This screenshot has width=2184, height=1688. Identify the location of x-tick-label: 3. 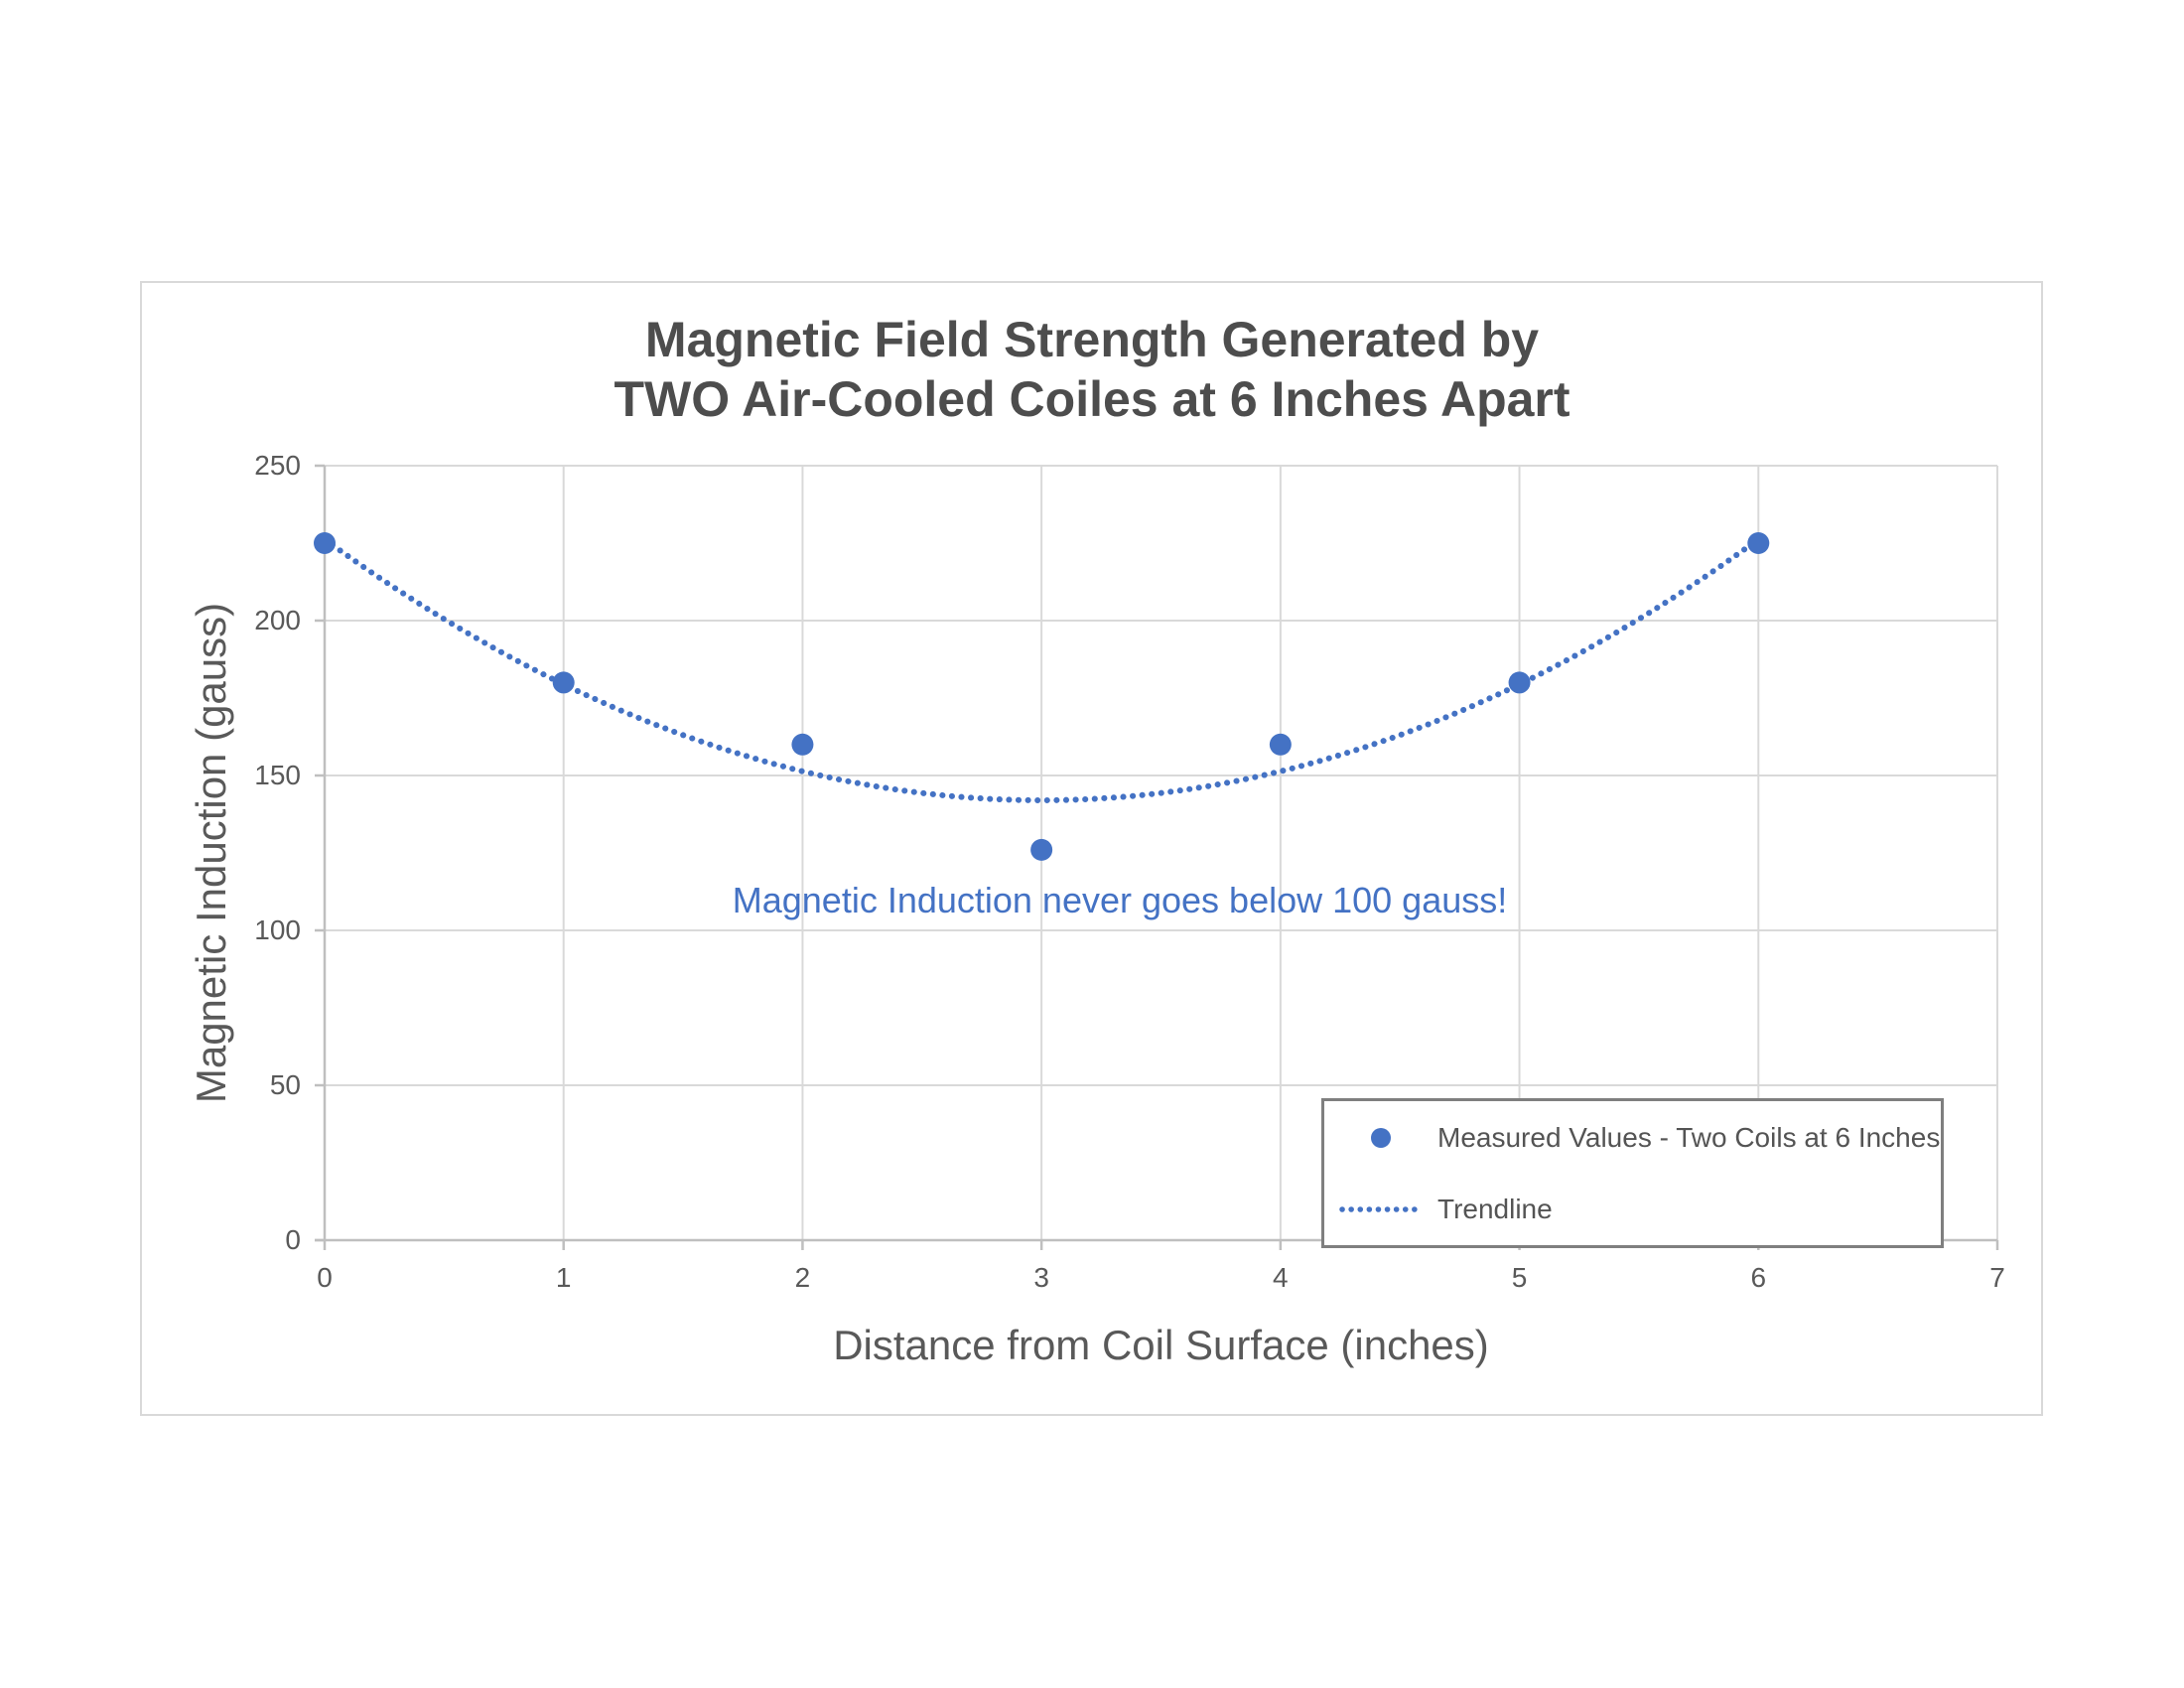
(1041, 1277).